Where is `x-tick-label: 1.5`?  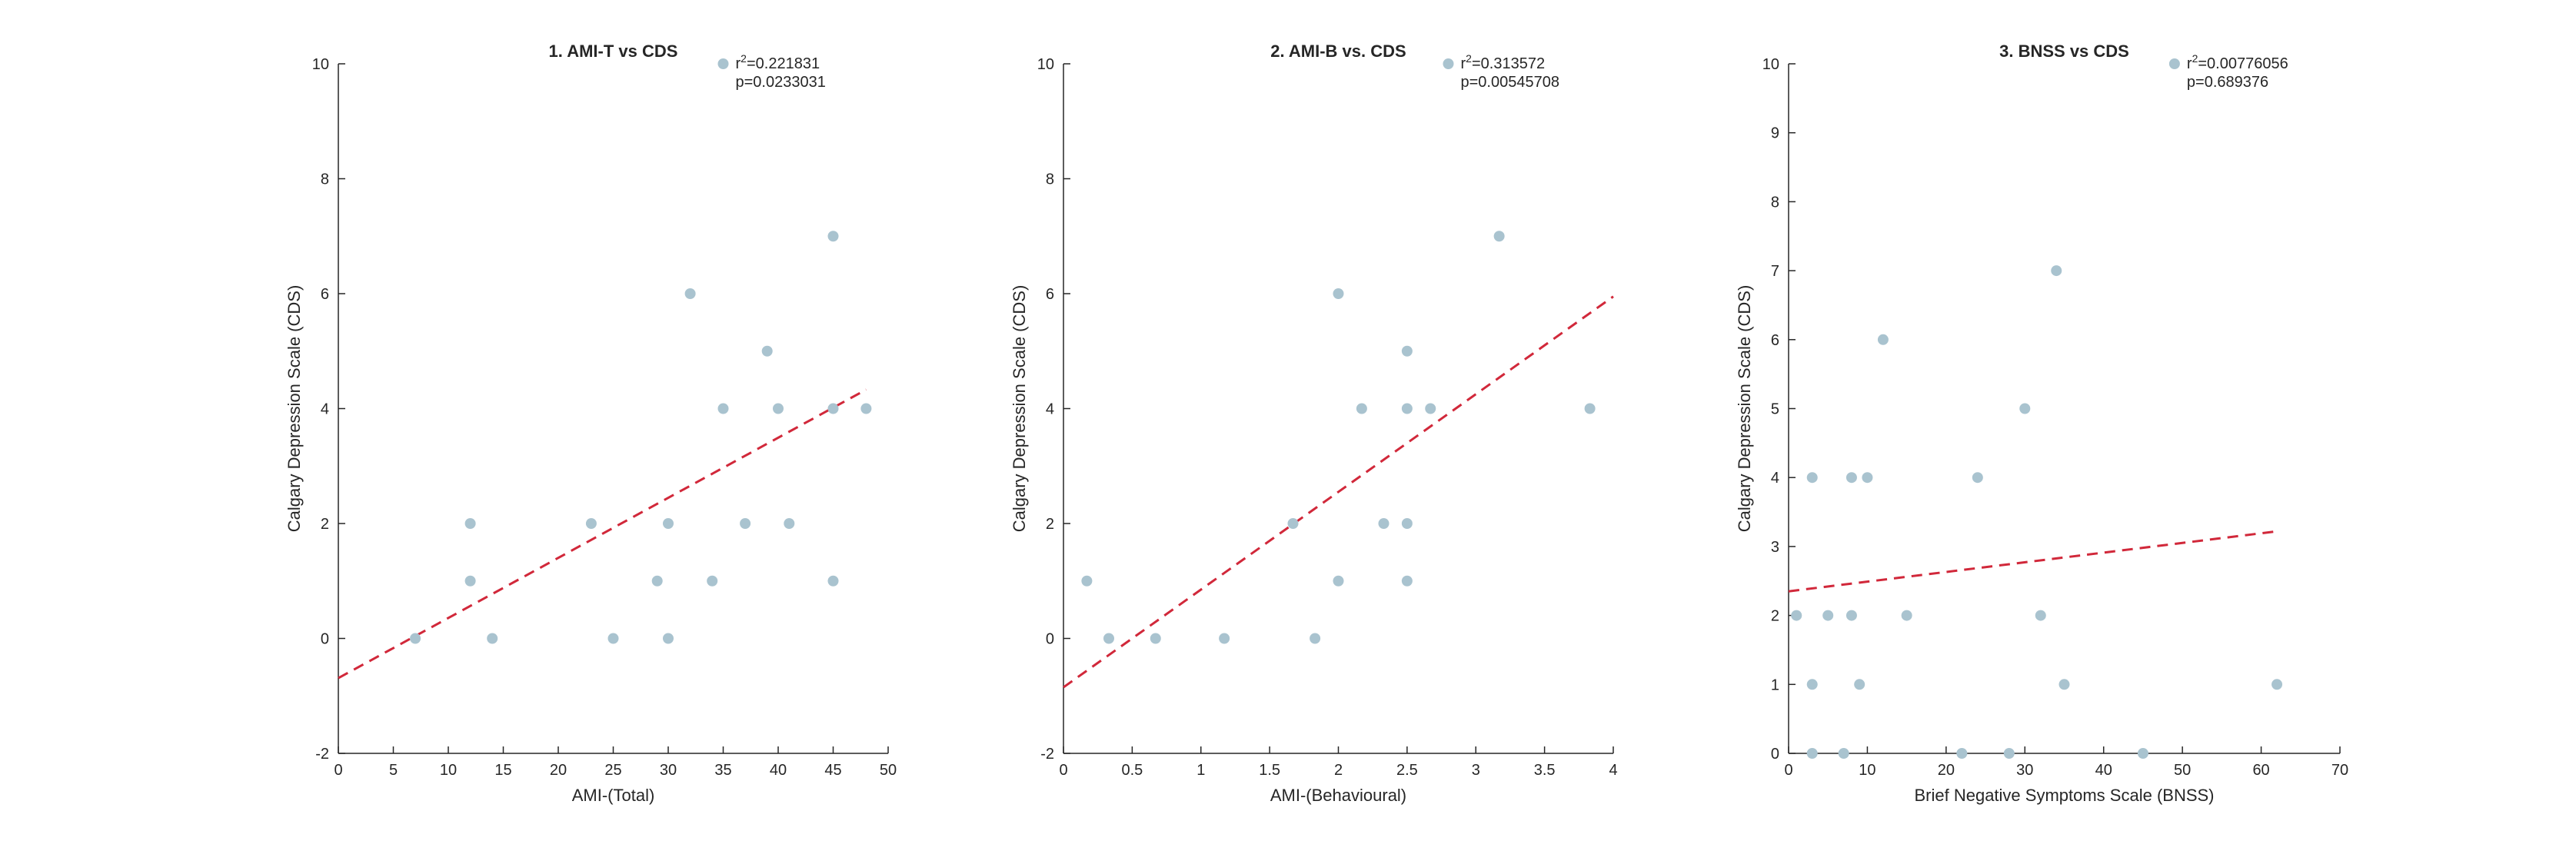
x-tick-label: 1.5 is located at coordinates (1269, 771).